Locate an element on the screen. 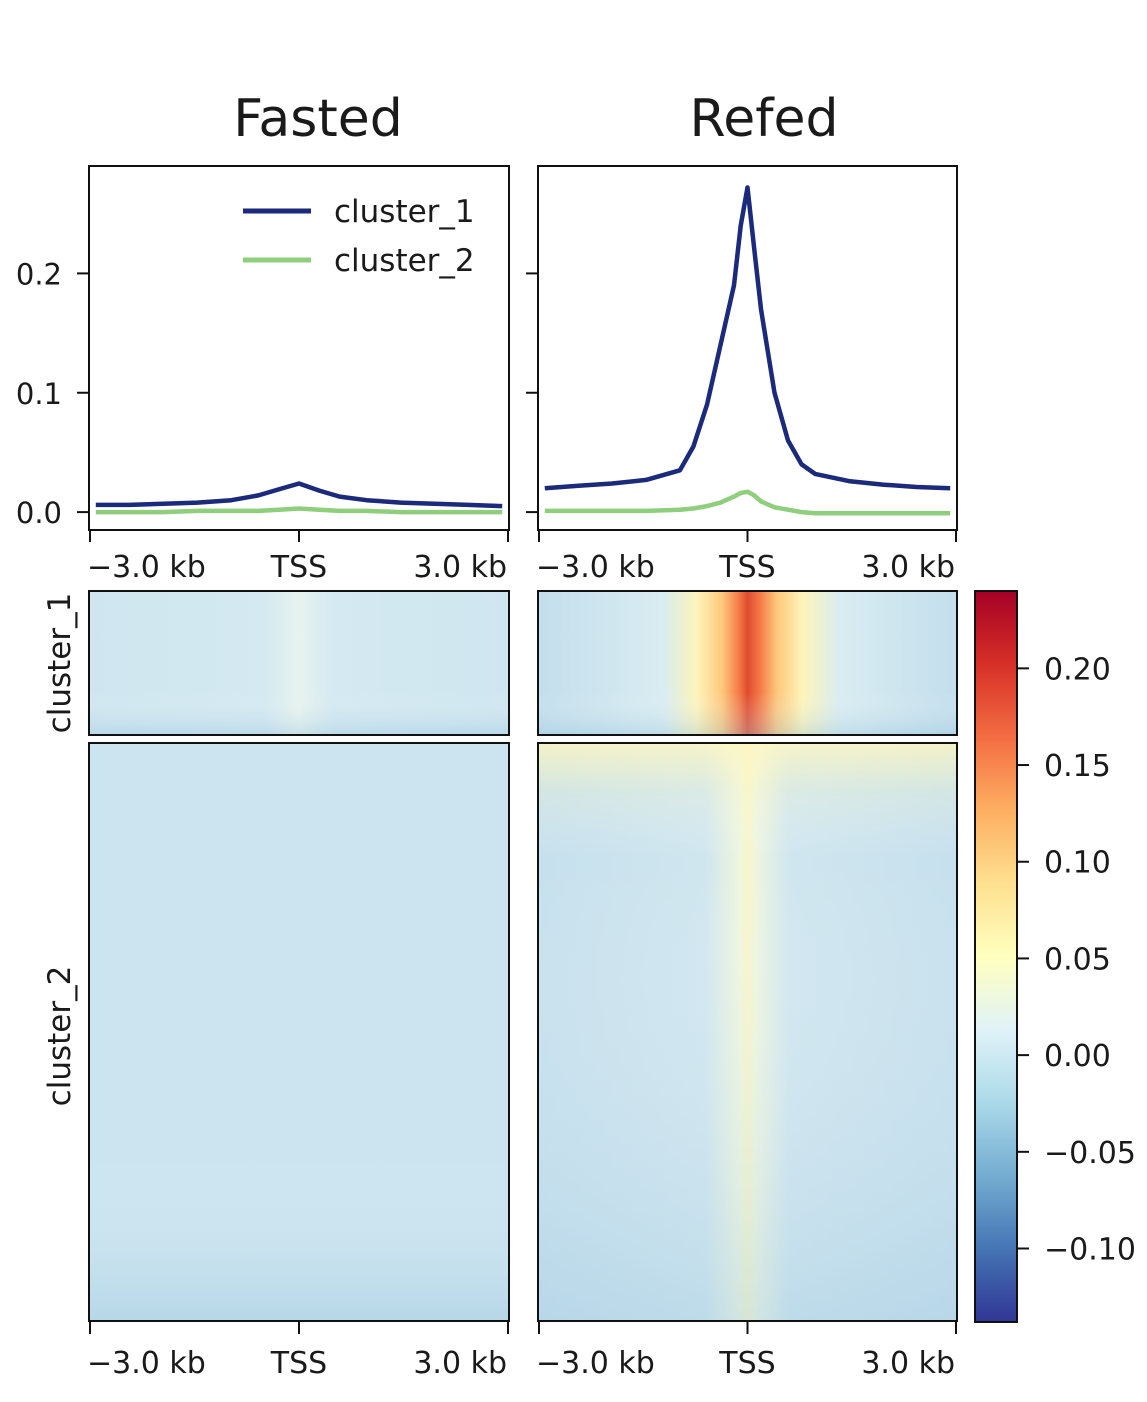 This screenshot has width=1147, height=1402. colorbar-tick-label: 0.10 is located at coordinates (1077, 863).